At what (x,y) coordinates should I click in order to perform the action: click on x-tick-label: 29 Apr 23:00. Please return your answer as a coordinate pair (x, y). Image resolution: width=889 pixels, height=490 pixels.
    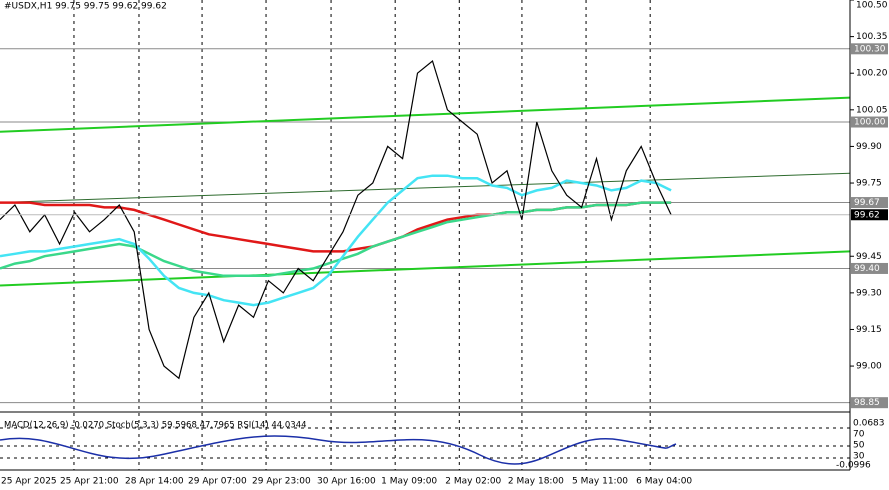
    Looking at the image, I should click on (281, 482).